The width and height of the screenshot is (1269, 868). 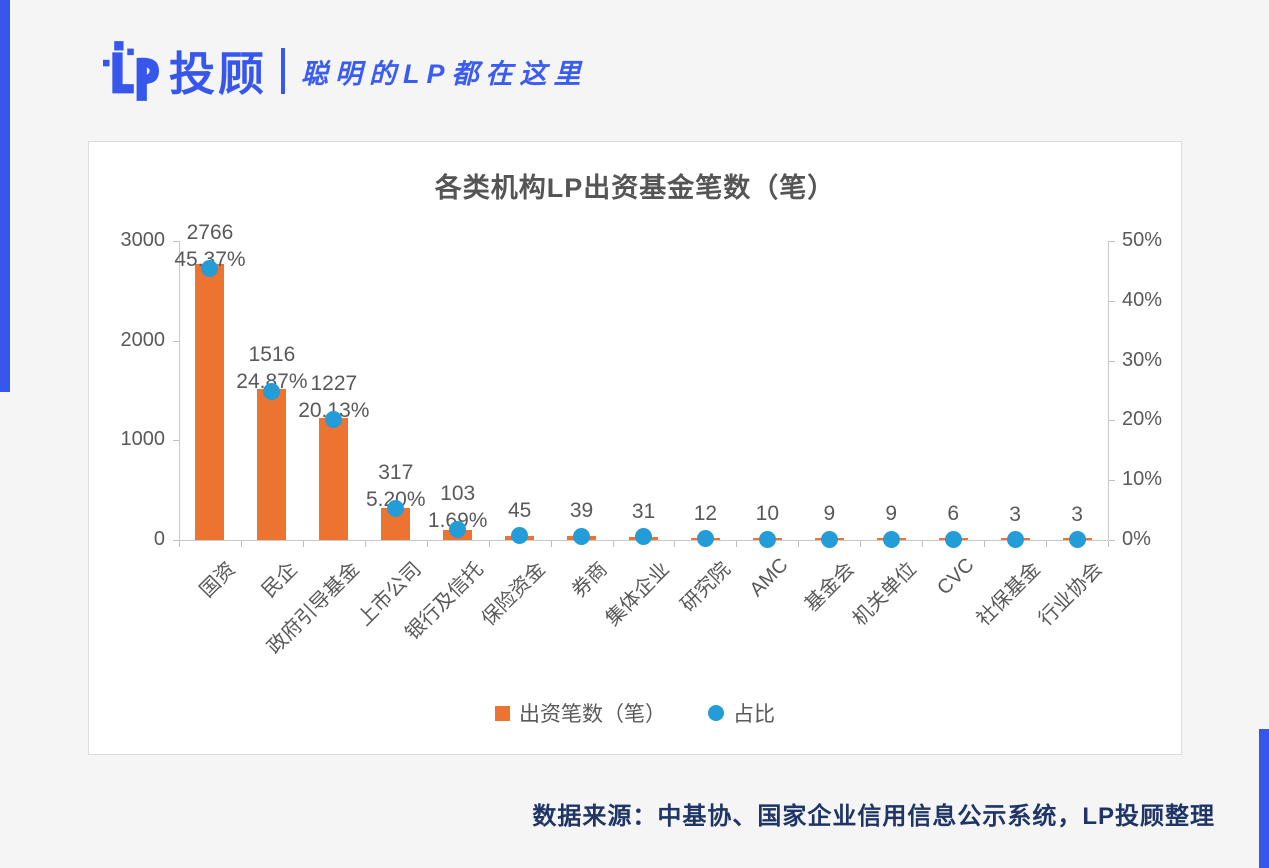 What do you see at coordinates (1142, 419) in the screenshot?
I see `right-axis-tick-label: 20%` at bounding box center [1142, 419].